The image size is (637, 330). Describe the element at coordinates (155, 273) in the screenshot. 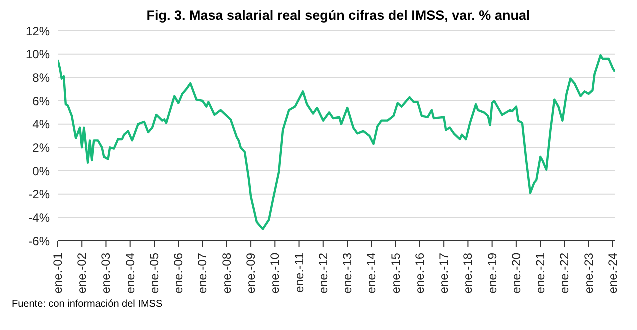

I see `x-tick-label: ene.-05` at that location.